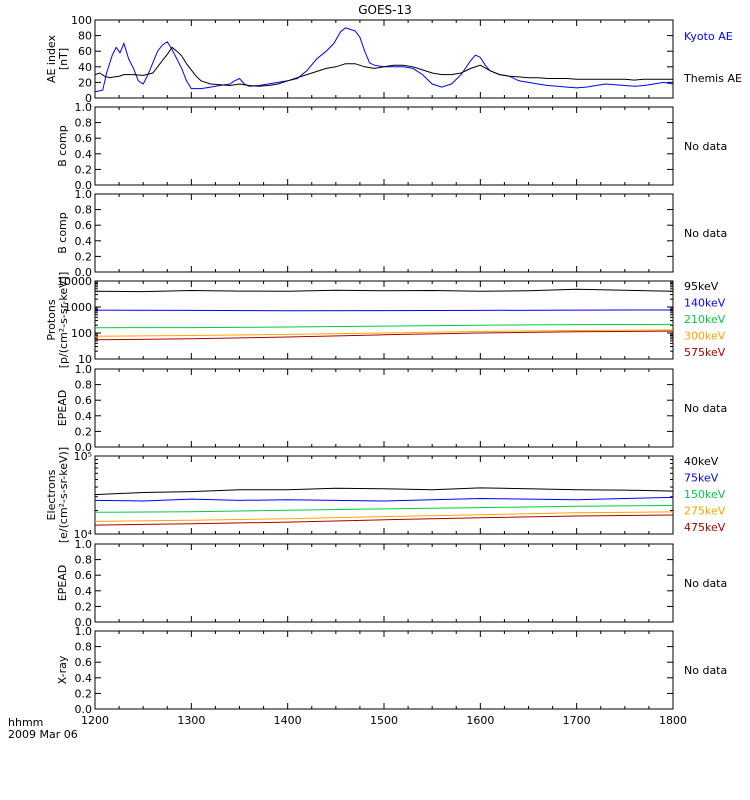  What do you see at coordinates (95, 720) in the screenshot?
I see `x-tick-label: 1200` at bounding box center [95, 720].